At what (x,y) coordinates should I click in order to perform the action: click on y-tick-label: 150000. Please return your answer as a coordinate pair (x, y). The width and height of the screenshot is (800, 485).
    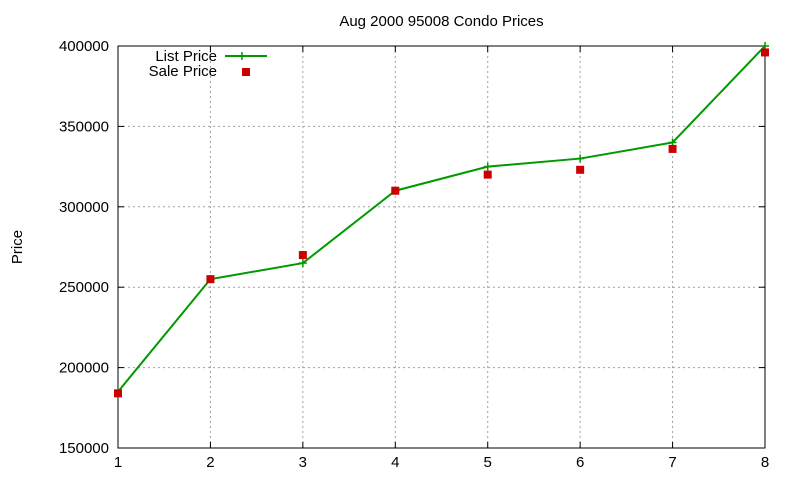
    Looking at the image, I should click on (84, 448).